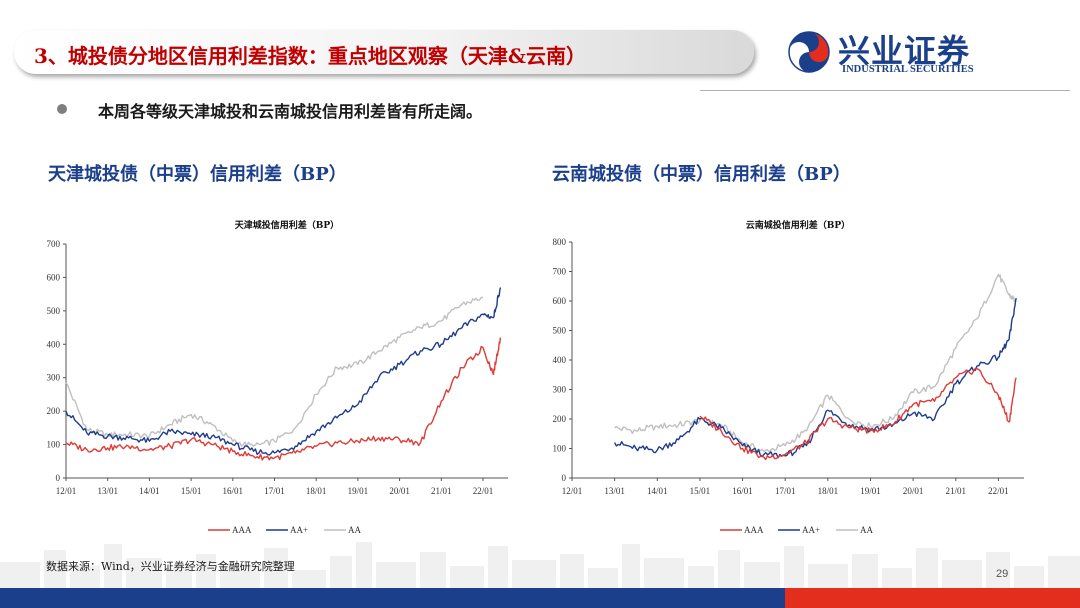  I want to click on chart0-x-tick-label: 15/01, so click(191, 491).